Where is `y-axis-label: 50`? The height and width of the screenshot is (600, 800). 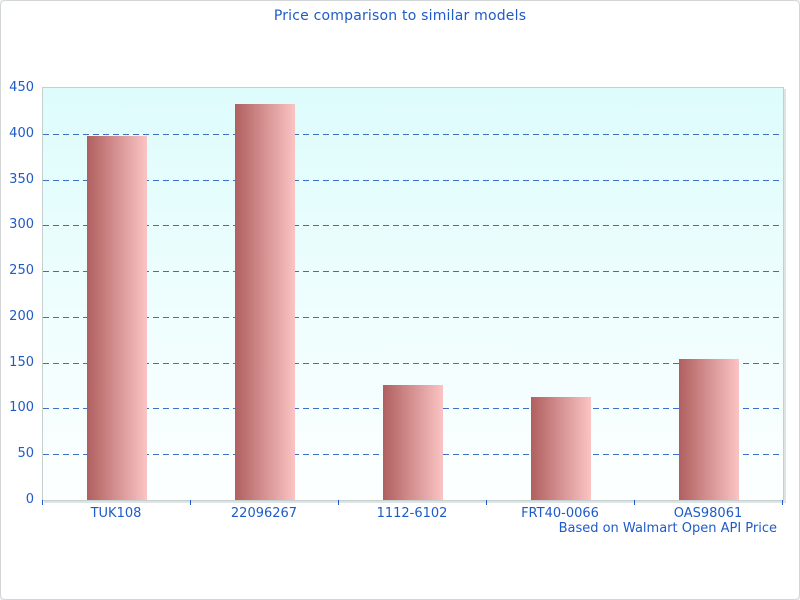 y-axis-label: 50 is located at coordinates (25, 454).